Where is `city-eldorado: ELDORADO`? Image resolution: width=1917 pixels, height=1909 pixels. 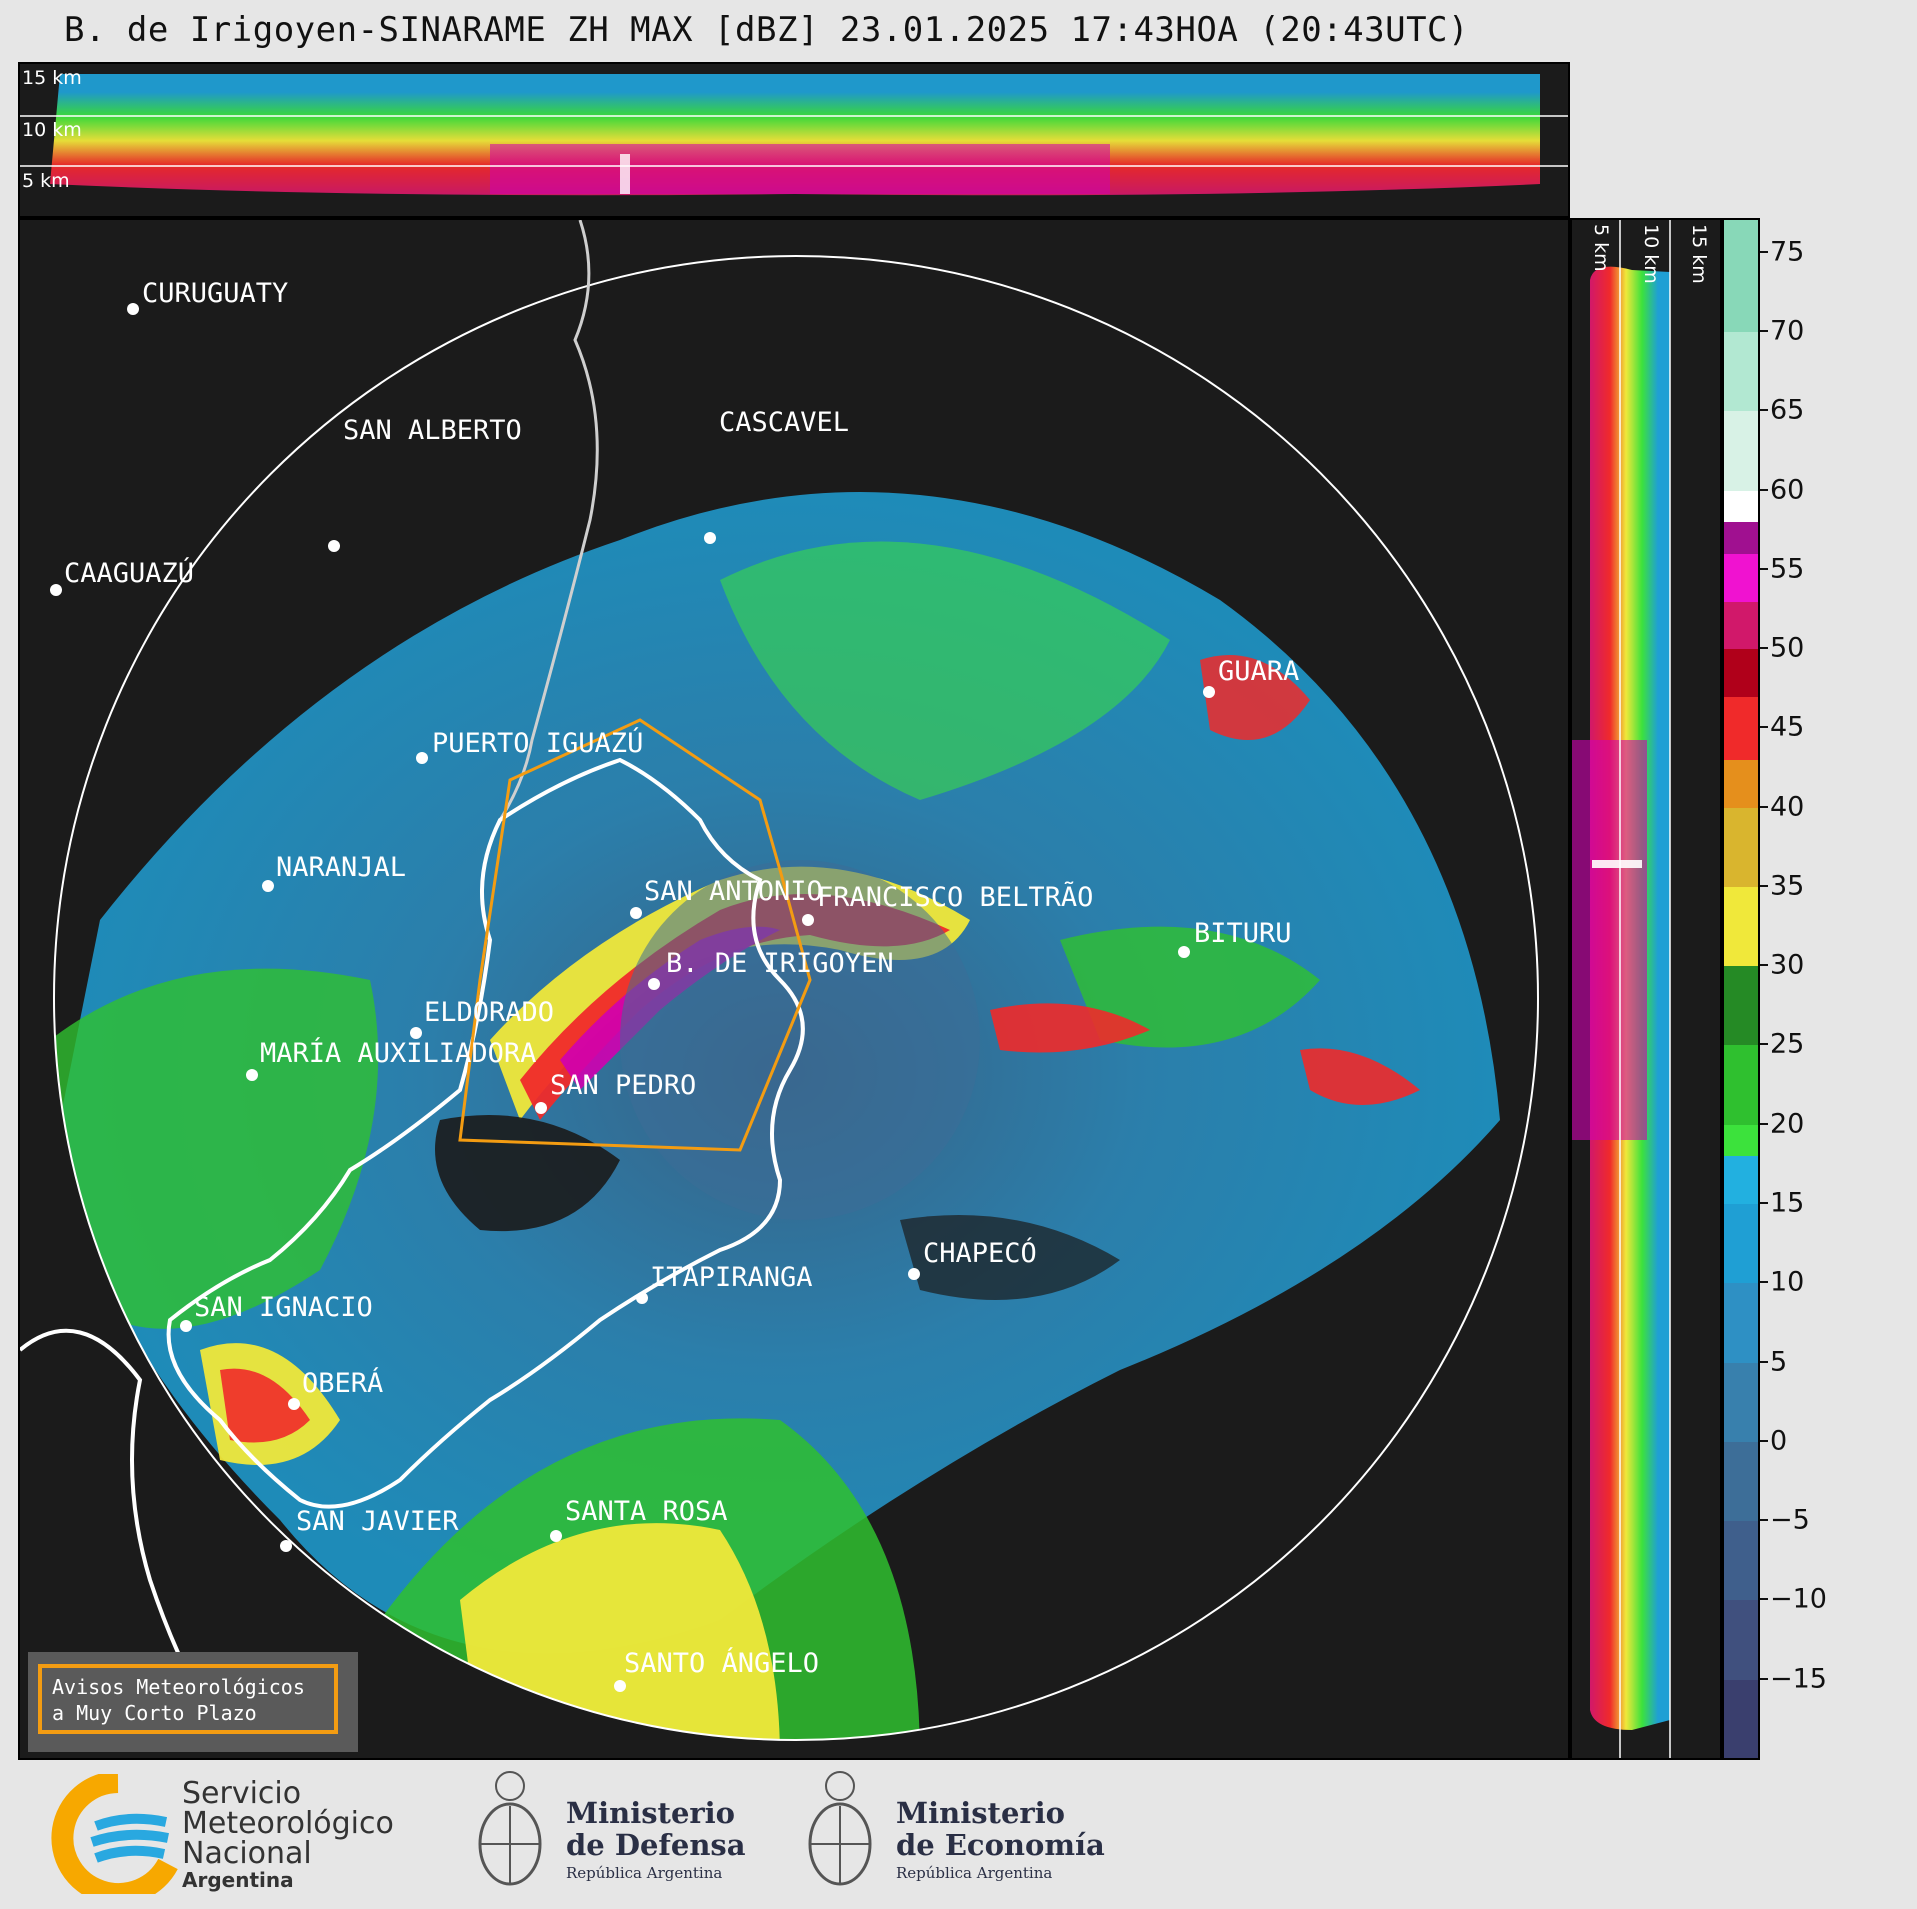 city-eldorado: ELDORADO is located at coordinates (489, 1012).